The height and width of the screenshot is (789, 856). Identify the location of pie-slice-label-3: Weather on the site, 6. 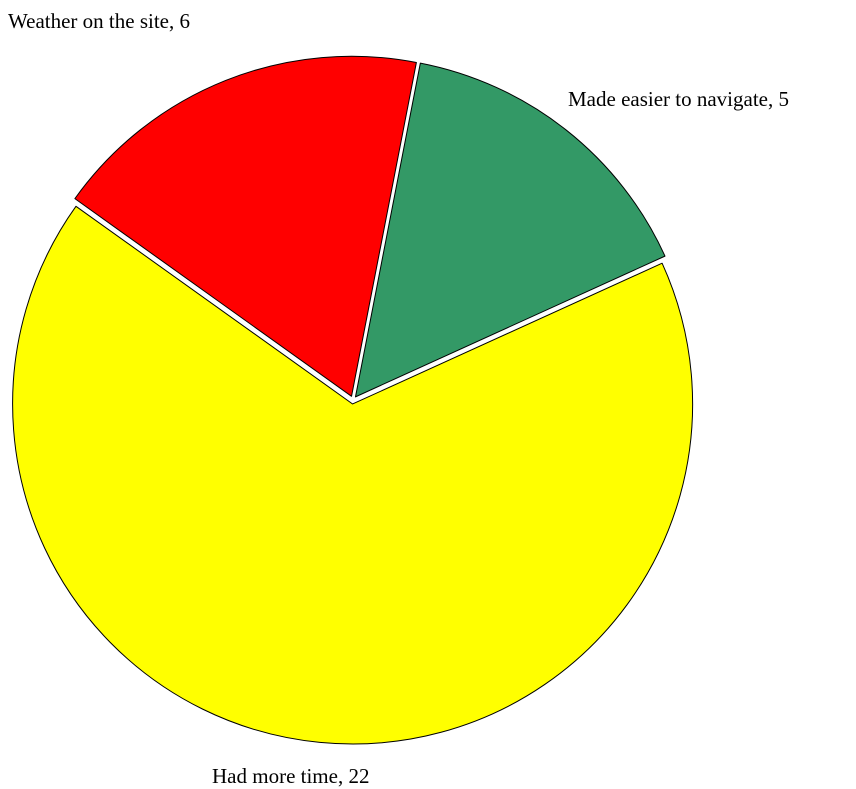
(99, 21).